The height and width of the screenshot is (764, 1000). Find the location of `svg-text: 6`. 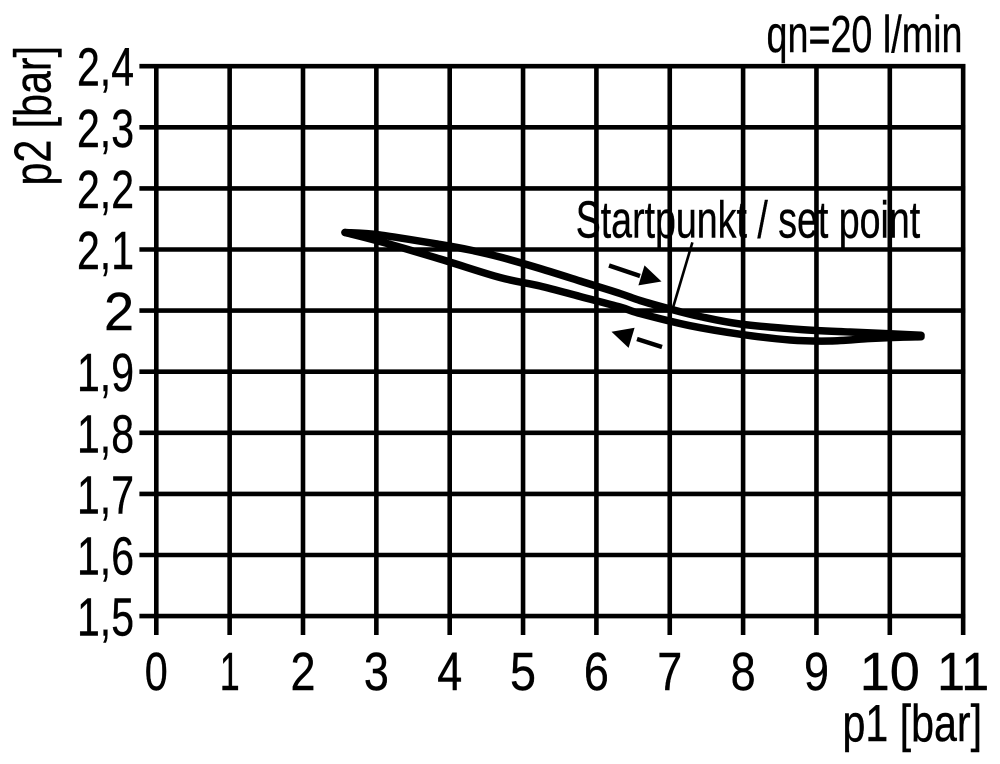

svg-text: 6 is located at coordinates (596, 672).